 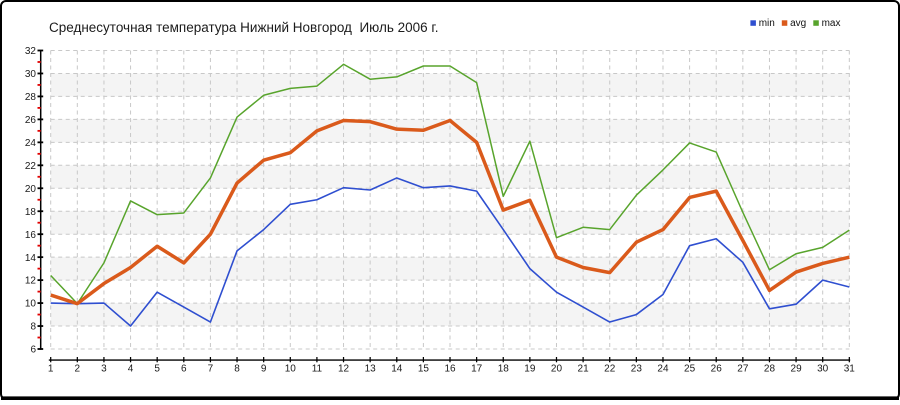 I want to click on svg-text: 4, so click(x=131, y=369).